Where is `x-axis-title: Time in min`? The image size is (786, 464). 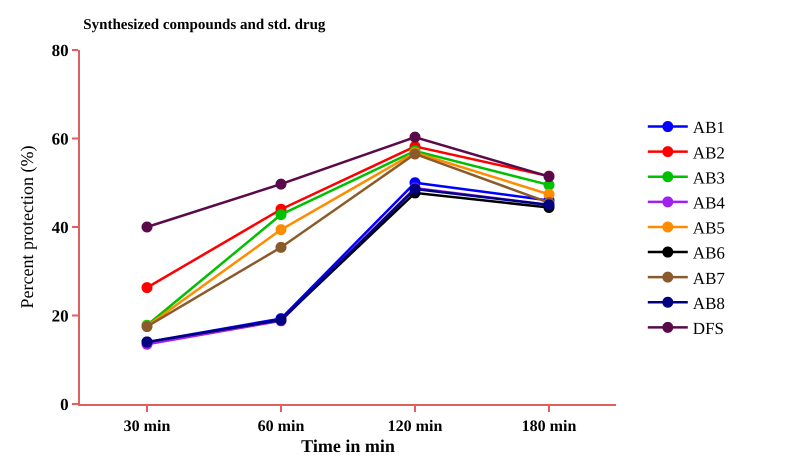 x-axis-title: Time in min is located at coordinates (348, 446).